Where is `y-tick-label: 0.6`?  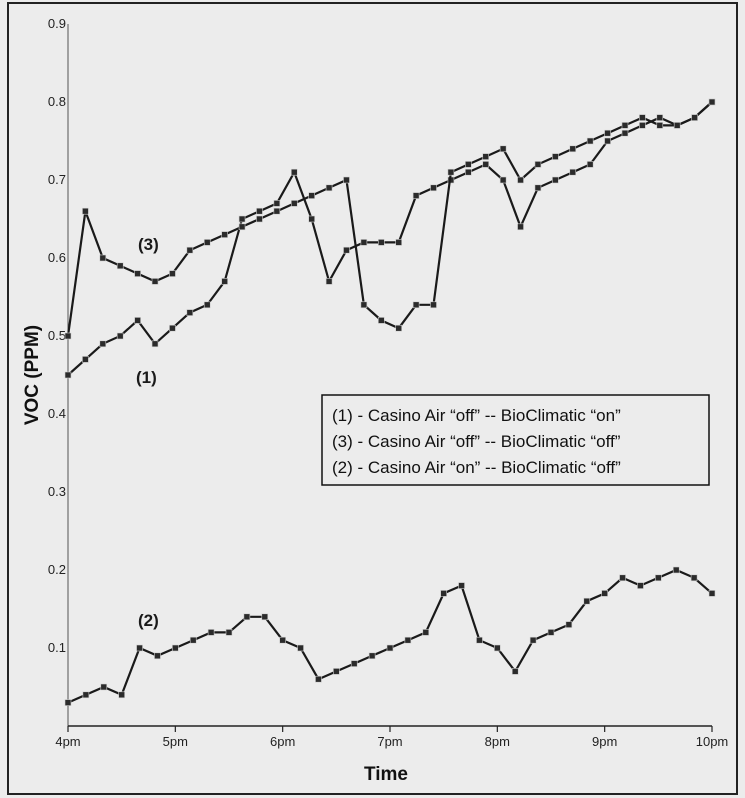 y-tick-label: 0.6 is located at coordinates (57, 257).